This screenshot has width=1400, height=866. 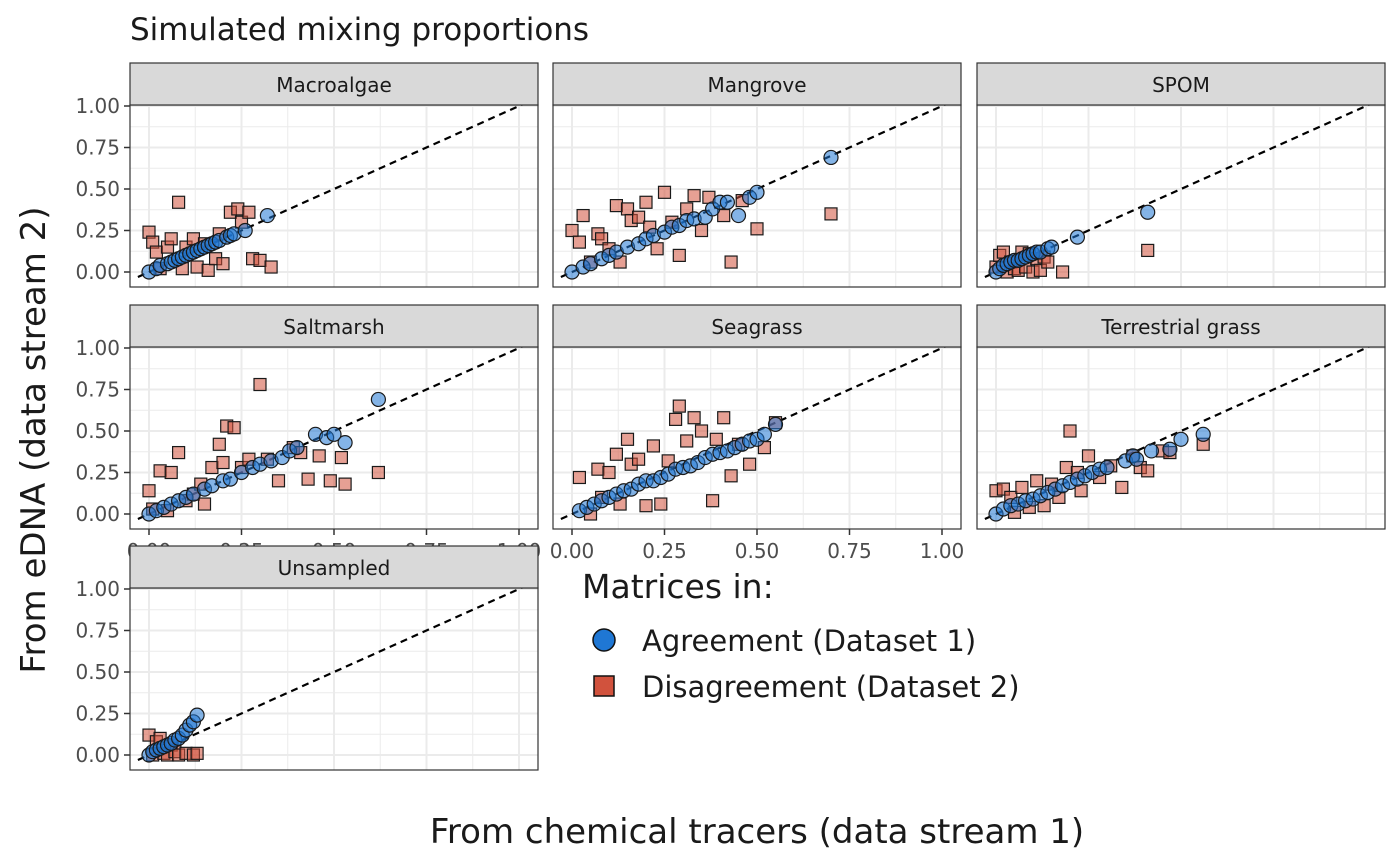 What do you see at coordinates (97, 431) in the screenshot?
I see `y-tick-label: 0.50` at bounding box center [97, 431].